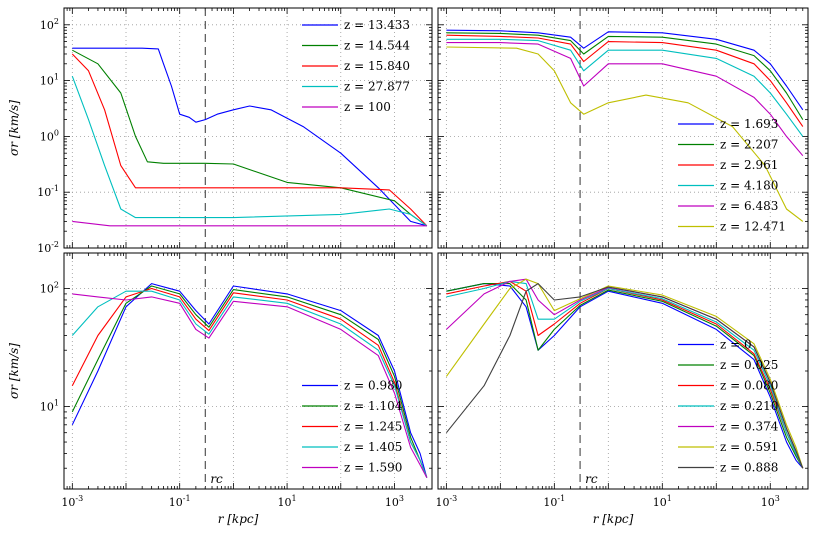  I want to click on legend-label: z = 0.210, so click(749, 406).